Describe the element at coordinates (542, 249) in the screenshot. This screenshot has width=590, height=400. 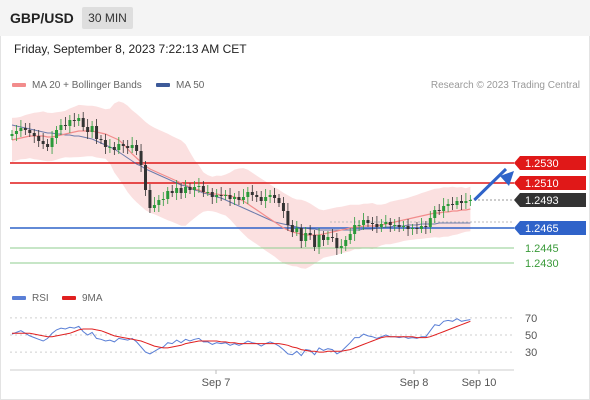
I see `level-label-1.2445: 1.2445` at that location.